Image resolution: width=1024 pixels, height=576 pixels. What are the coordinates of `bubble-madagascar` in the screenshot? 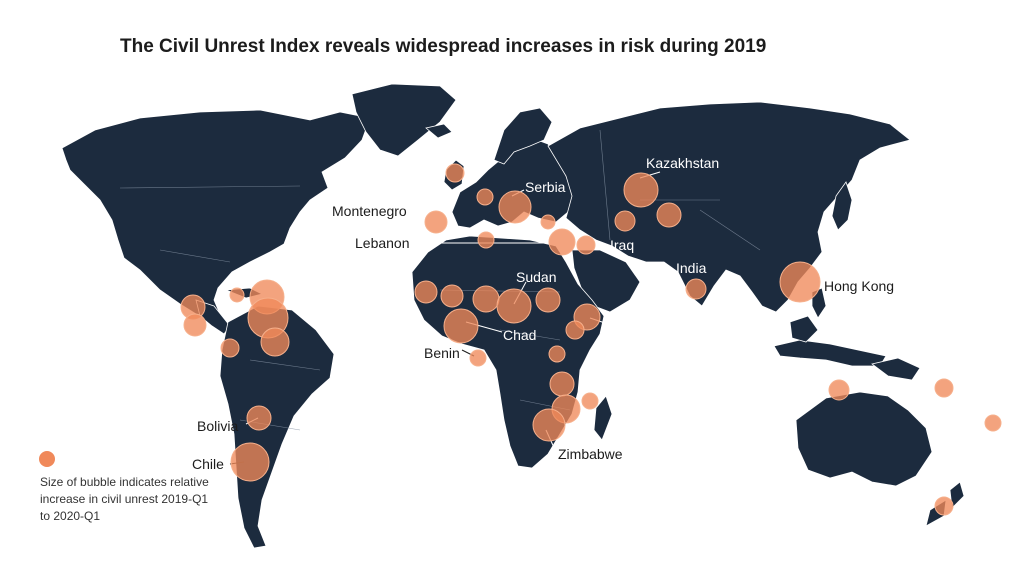 It's located at (590, 401).